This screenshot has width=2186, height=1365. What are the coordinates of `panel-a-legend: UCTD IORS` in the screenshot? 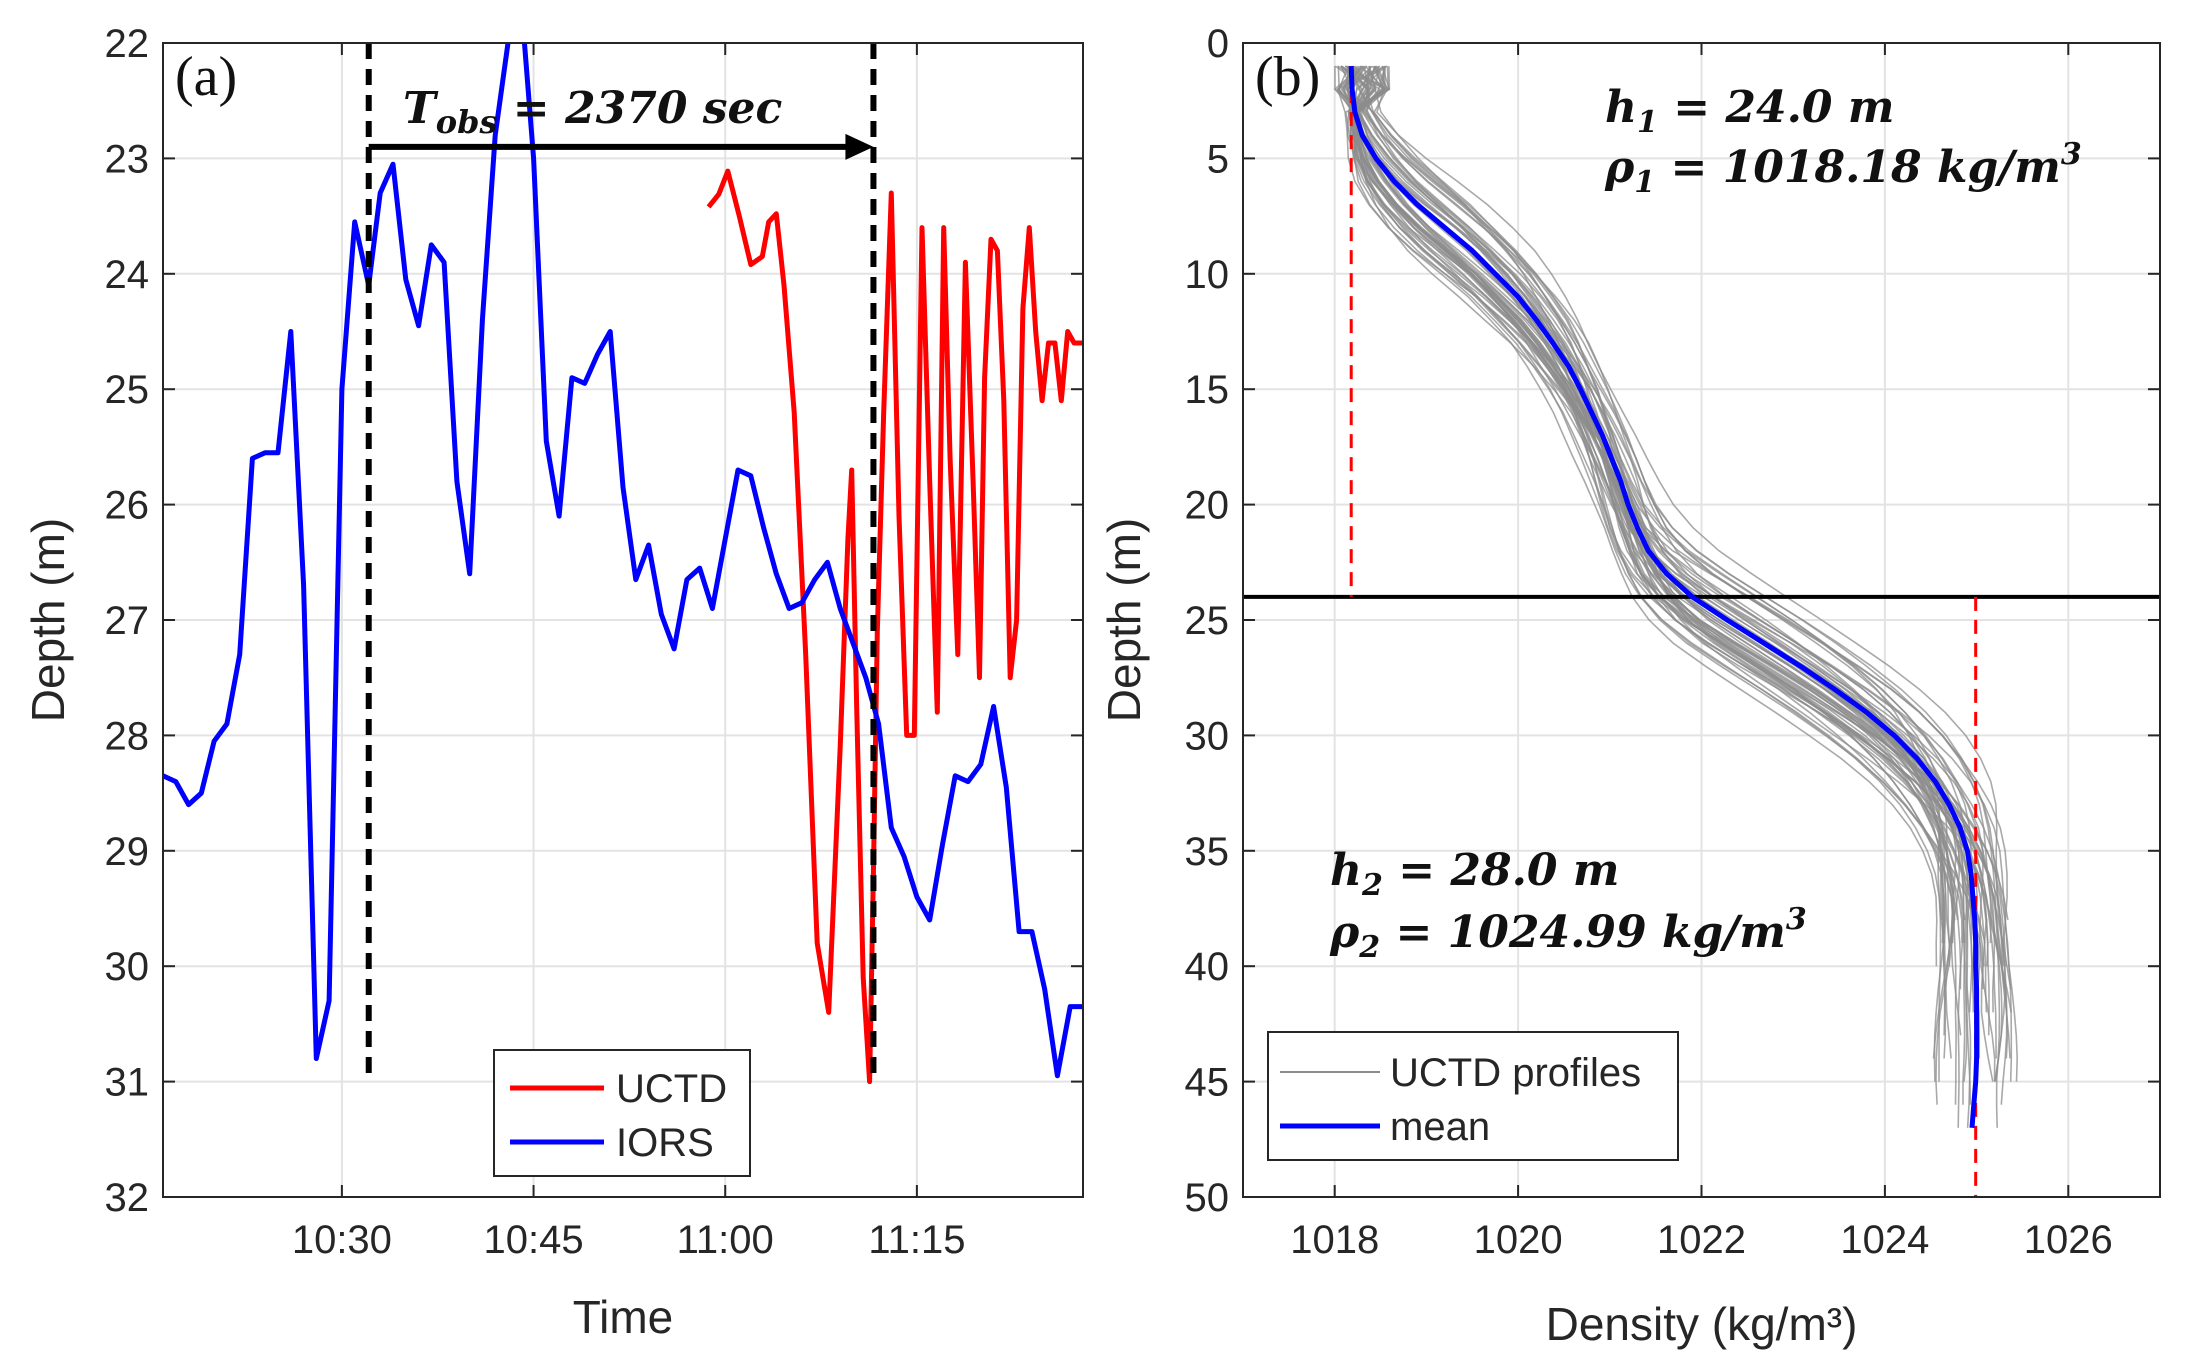 It's located at (622, 1113).